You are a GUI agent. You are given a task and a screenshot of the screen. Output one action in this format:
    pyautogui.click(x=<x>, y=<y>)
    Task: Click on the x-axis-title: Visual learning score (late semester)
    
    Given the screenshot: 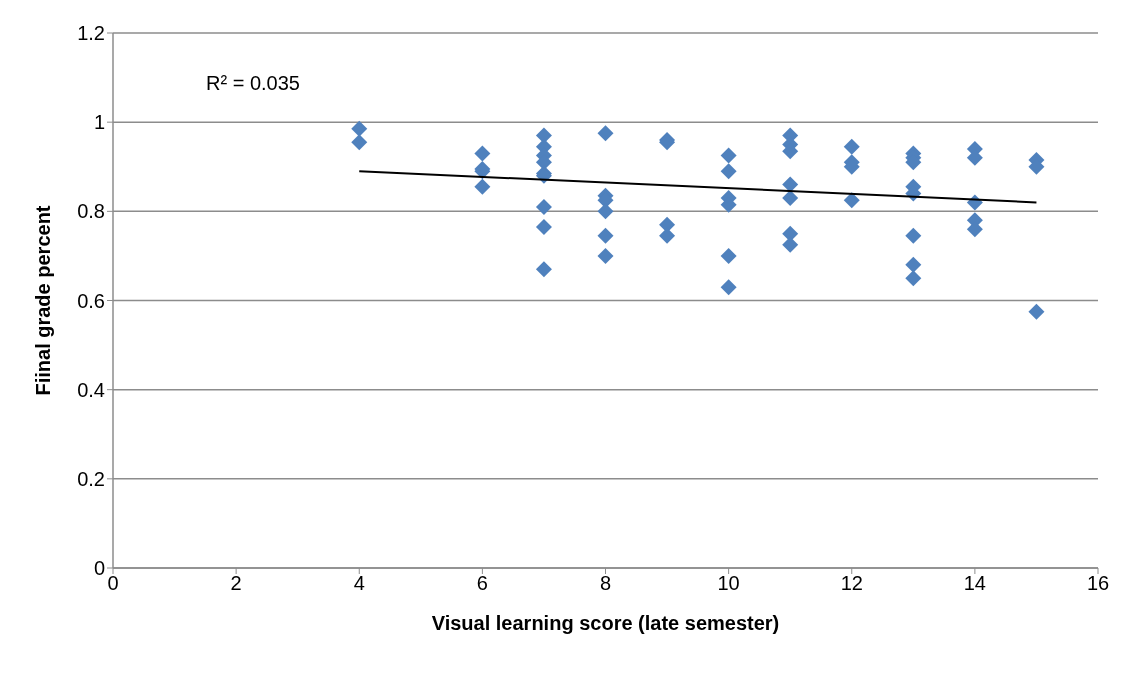 What is the action you would take?
    pyautogui.click(x=605, y=623)
    